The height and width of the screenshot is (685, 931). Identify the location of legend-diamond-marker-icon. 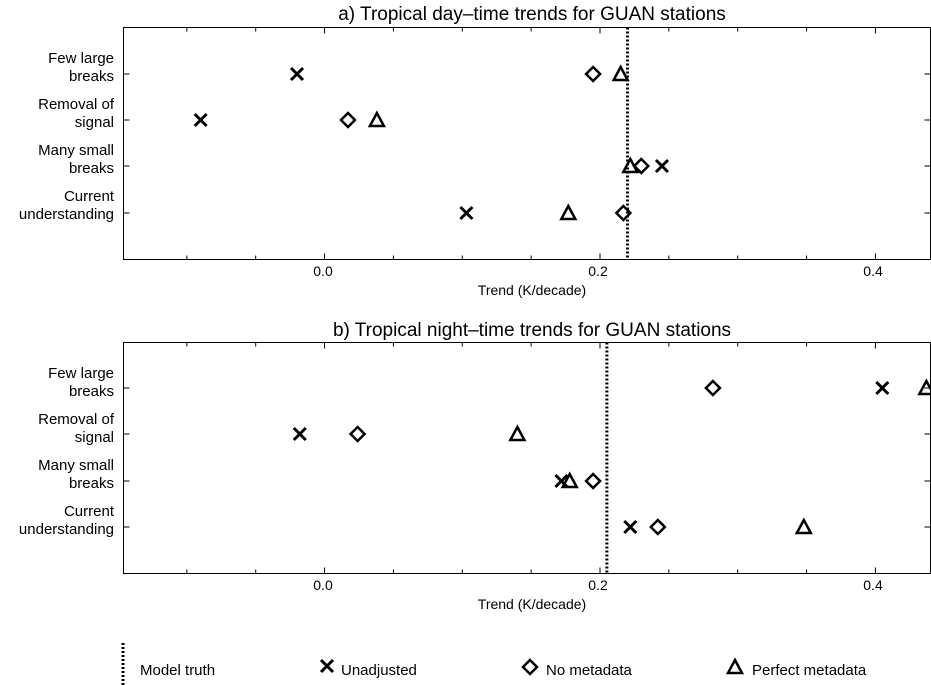
(530, 667).